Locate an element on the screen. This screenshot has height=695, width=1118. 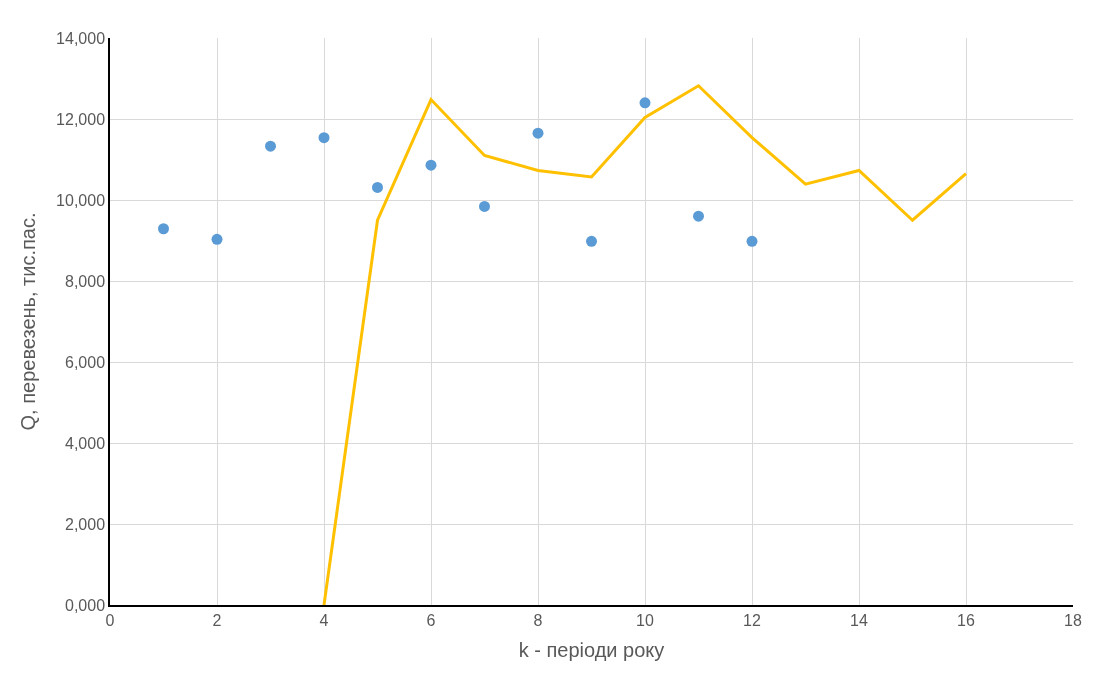
x-tick-label: 4 is located at coordinates (324, 620).